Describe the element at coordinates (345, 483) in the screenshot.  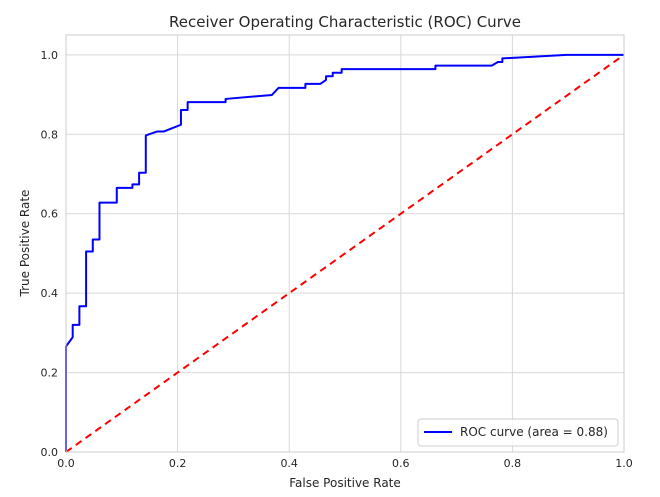
I see `x-axis-label: False Positive Rate` at that location.